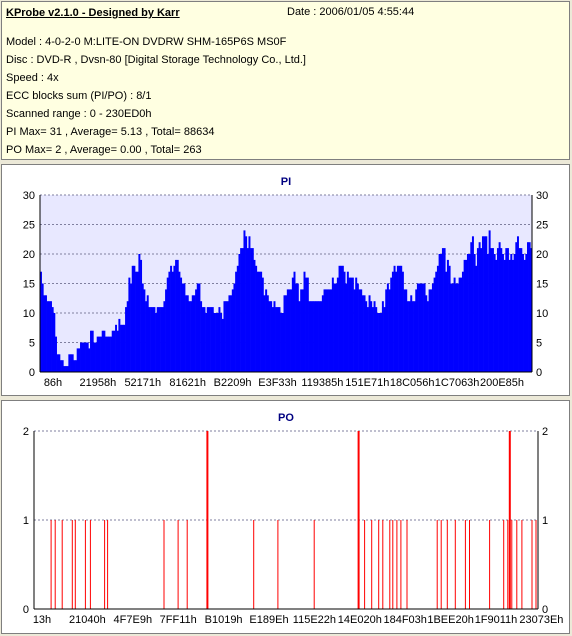 The width and height of the screenshot is (572, 636). Describe the element at coordinates (502, 383) in the screenshot. I see `x-tick-label: 200E85h` at that location.